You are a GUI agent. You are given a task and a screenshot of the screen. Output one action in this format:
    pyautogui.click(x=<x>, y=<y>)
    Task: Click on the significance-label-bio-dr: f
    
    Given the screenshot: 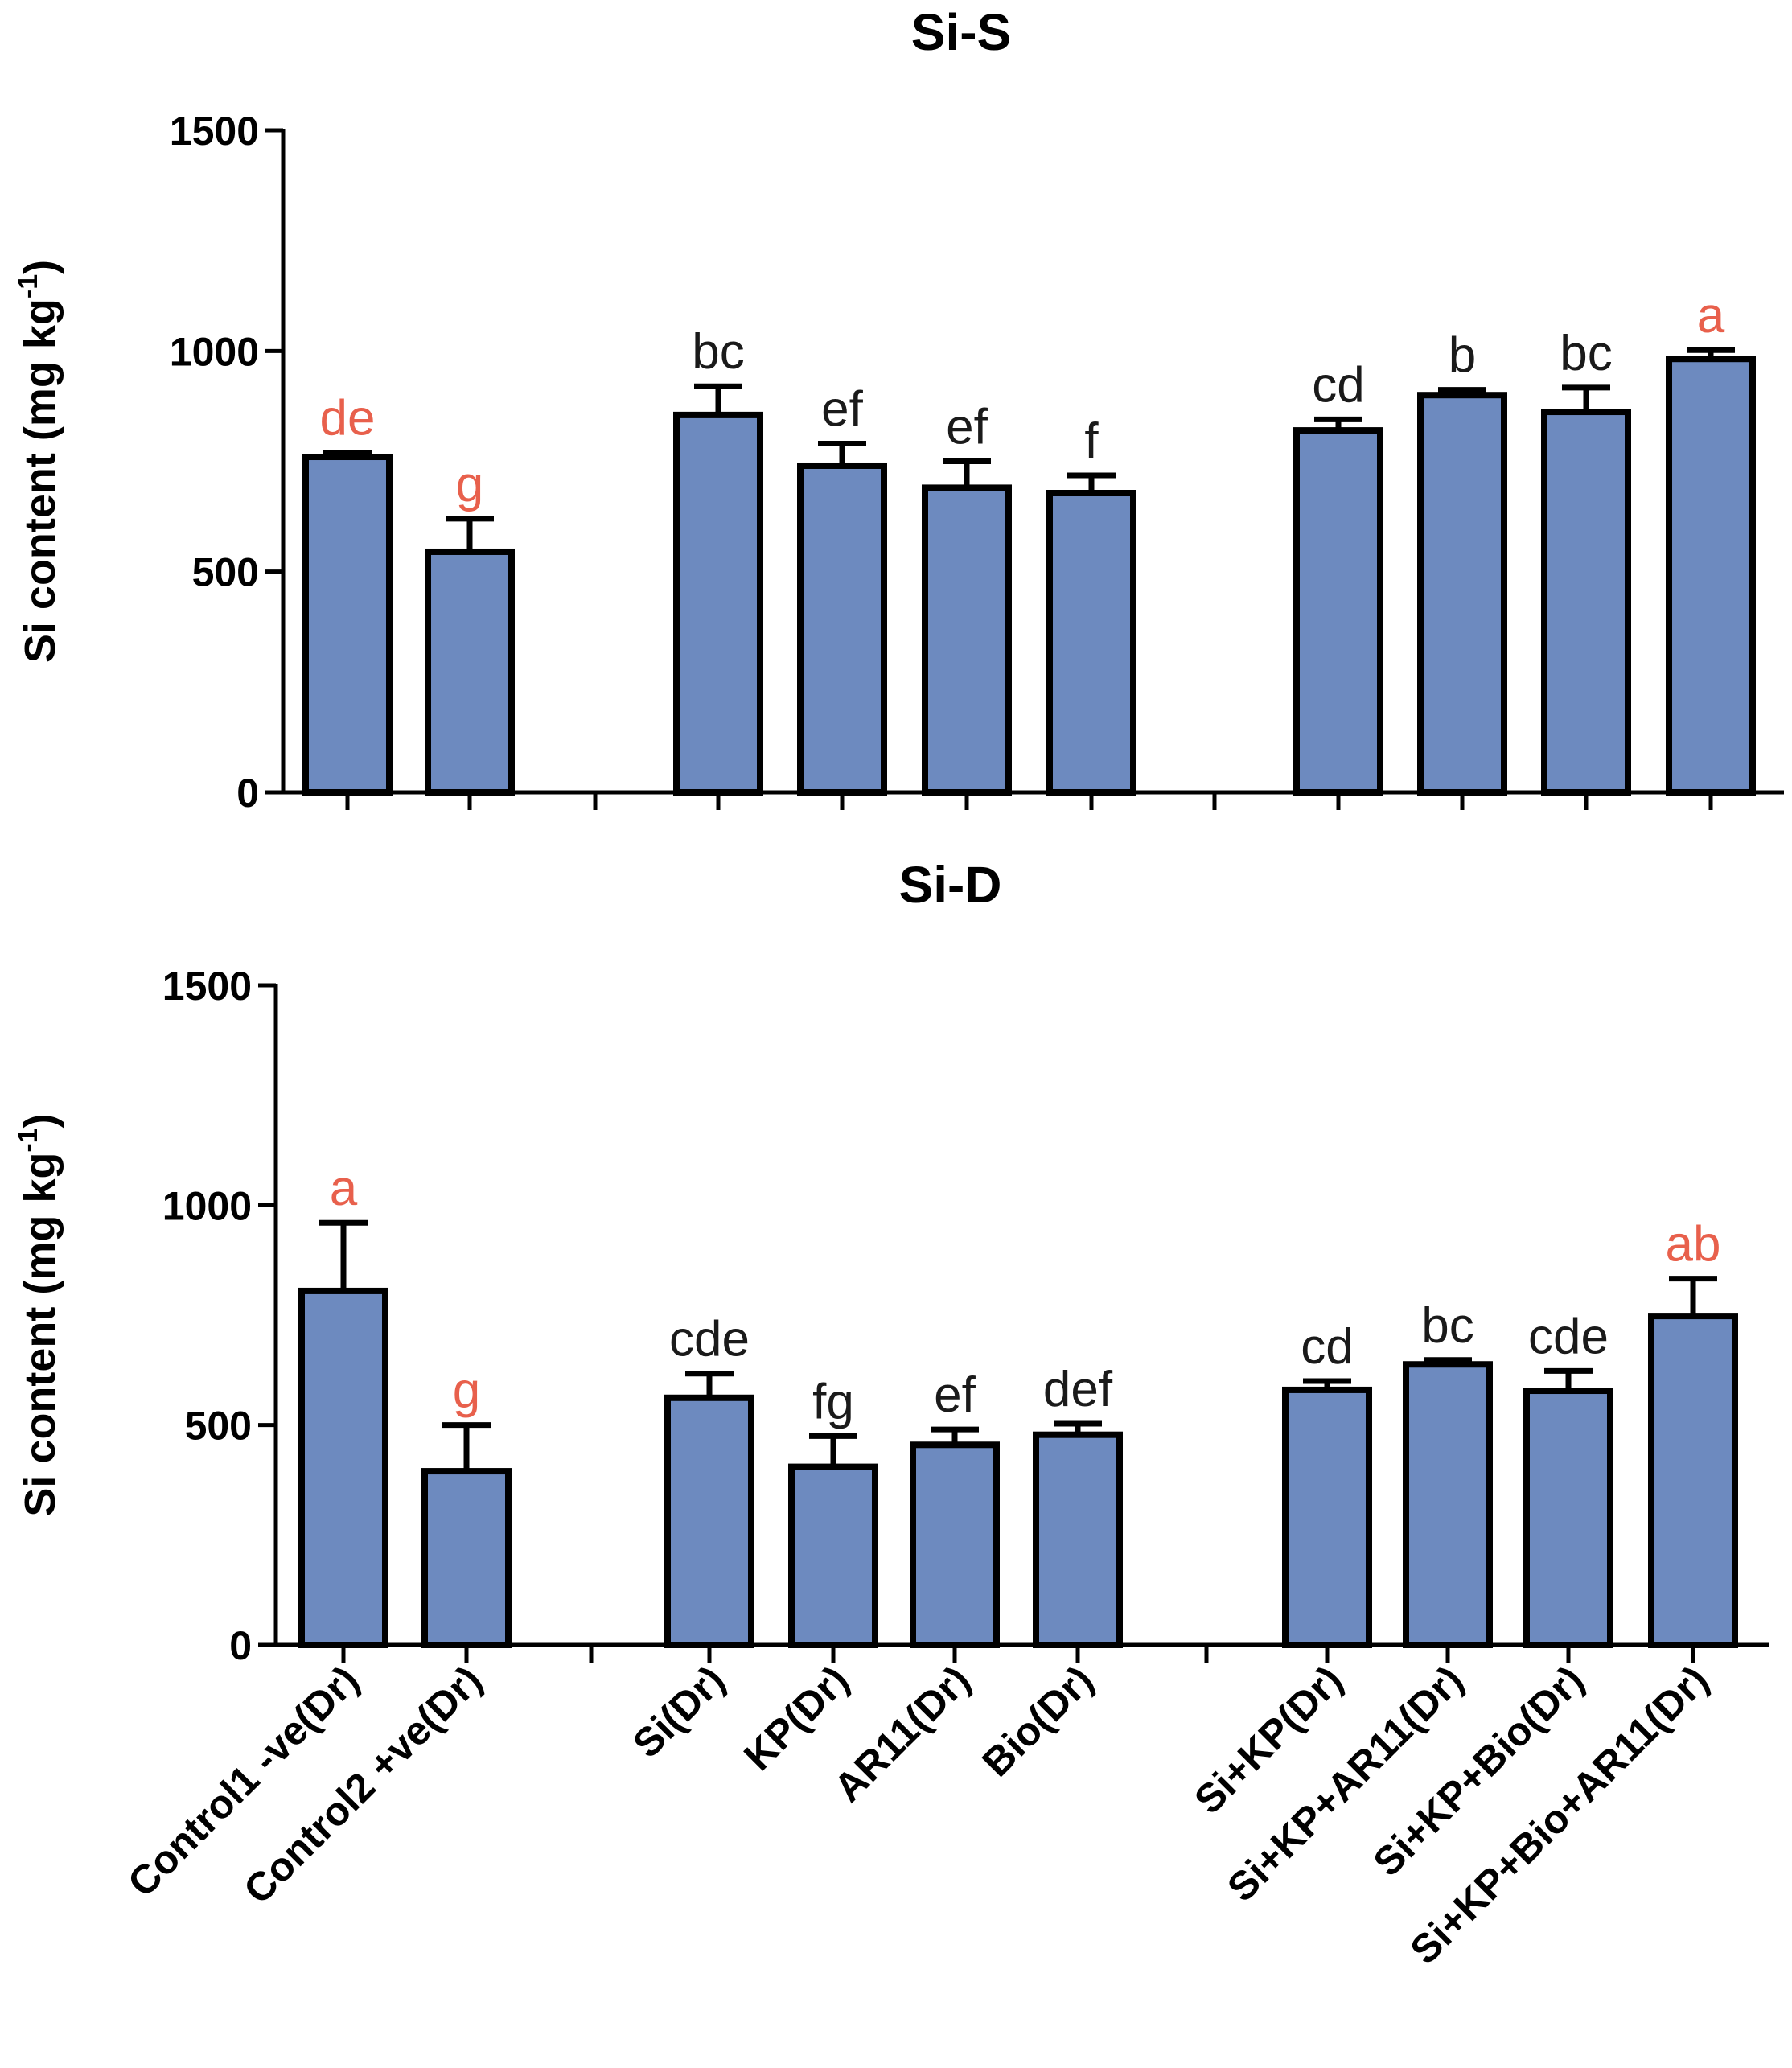 What is the action you would take?
    pyautogui.click(x=1091, y=441)
    